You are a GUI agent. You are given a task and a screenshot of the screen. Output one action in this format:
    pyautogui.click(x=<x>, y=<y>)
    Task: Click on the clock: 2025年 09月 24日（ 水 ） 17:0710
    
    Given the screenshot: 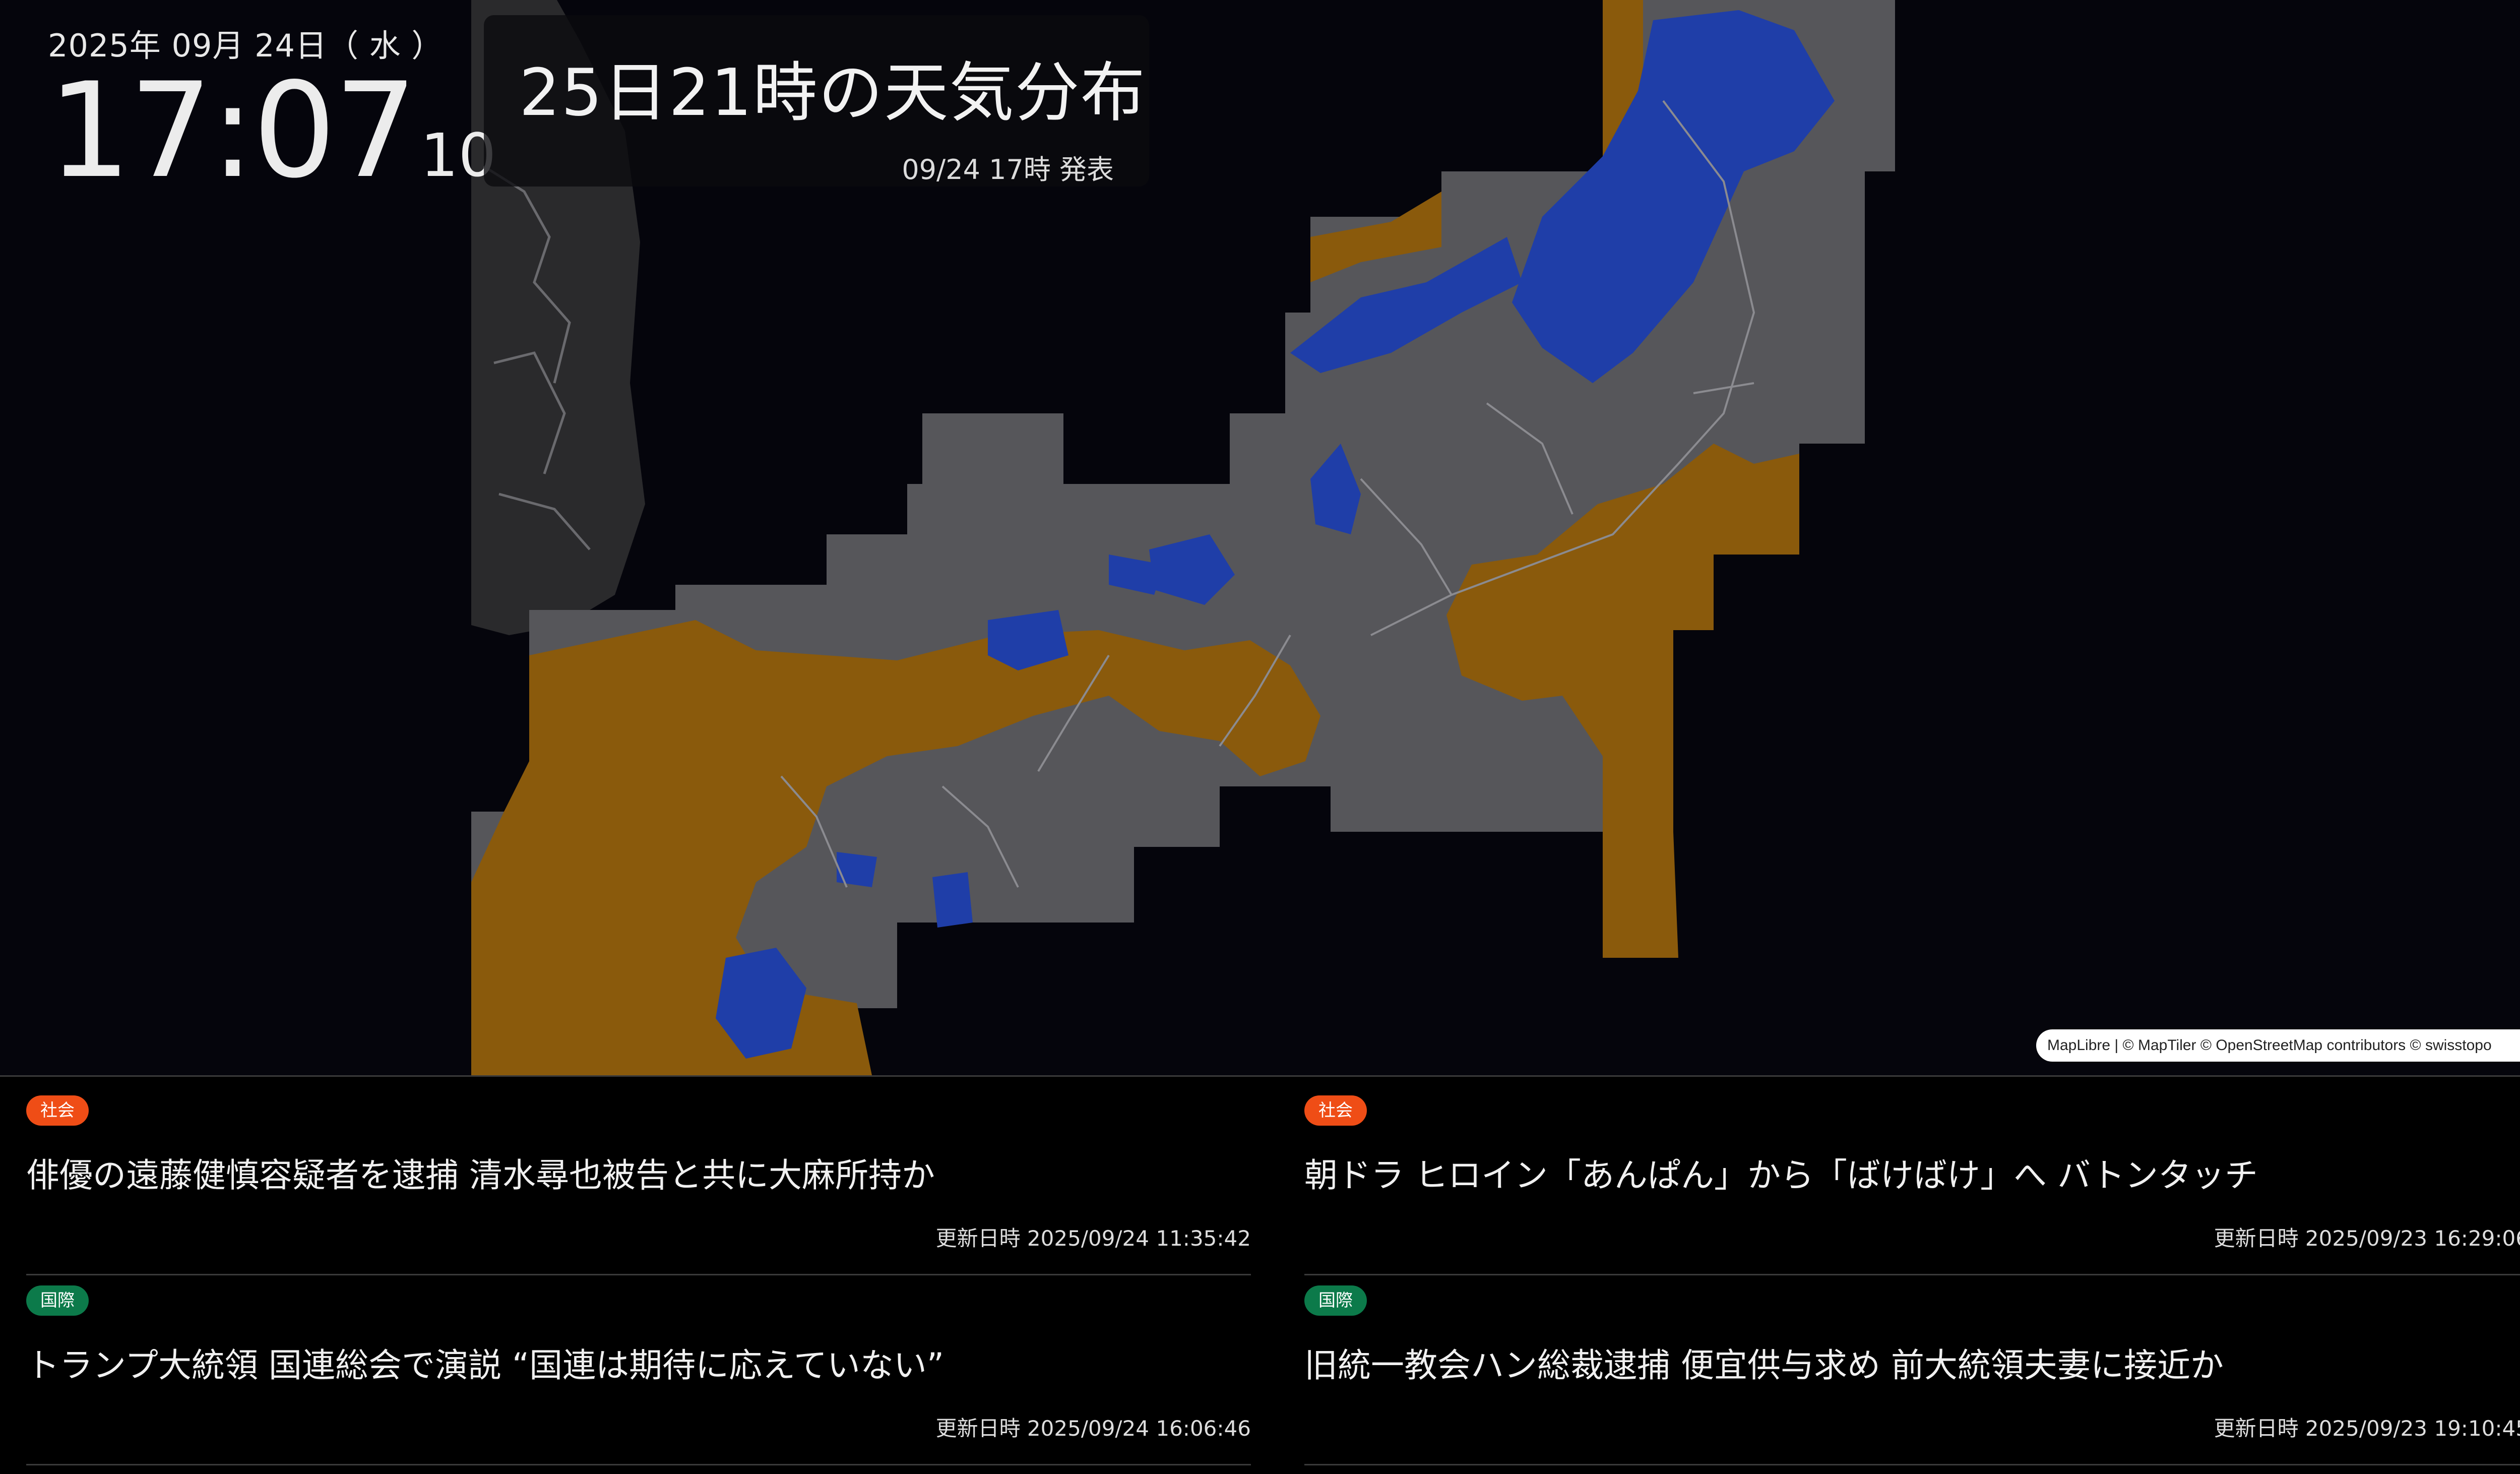 What is the action you would take?
    pyautogui.click(x=272, y=120)
    